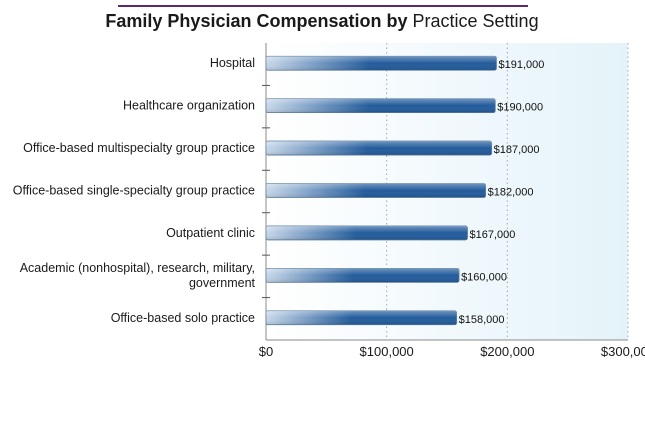 Image resolution: width=645 pixels, height=439 pixels. What do you see at coordinates (222, 283) in the screenshot?
I see `category-label-line: government` at bounding box center [222, 283].